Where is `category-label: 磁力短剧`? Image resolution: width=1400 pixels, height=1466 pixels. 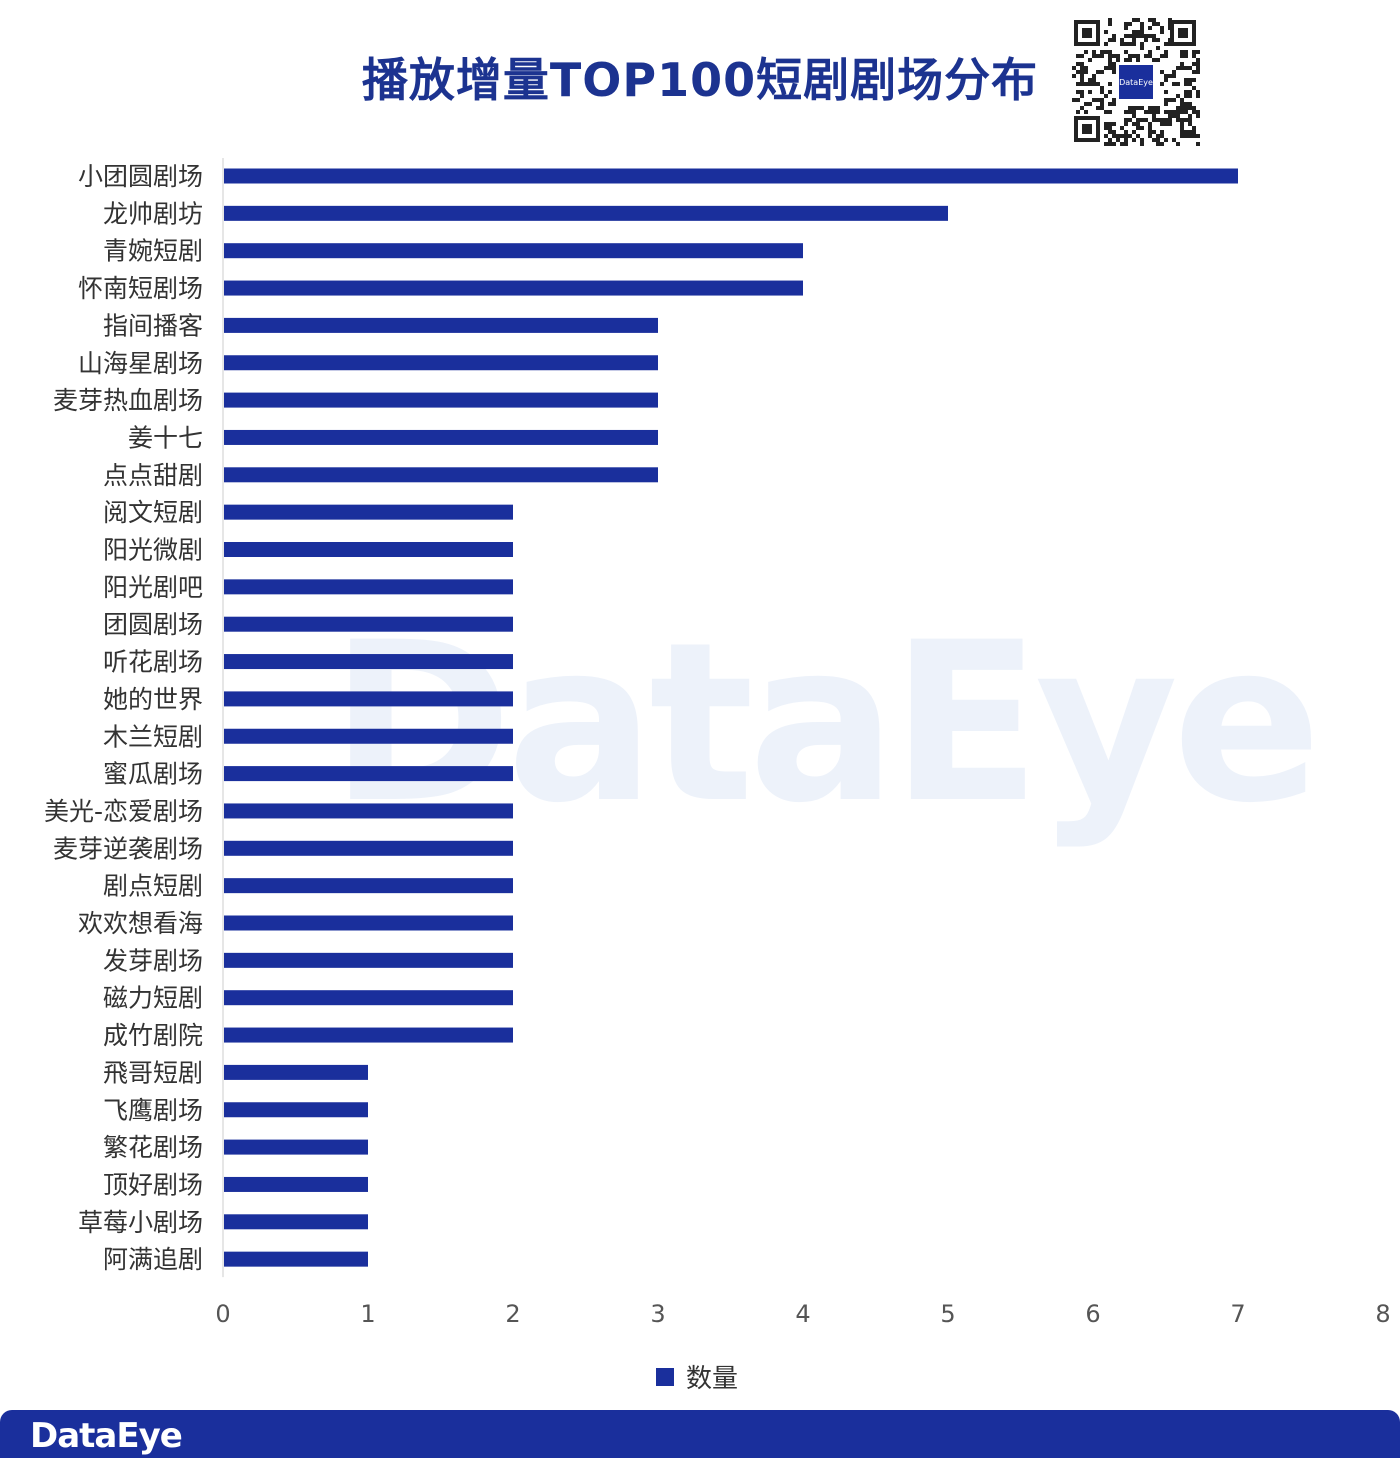
category-label: 磁力短剧 is located at coordinates (153, 998).